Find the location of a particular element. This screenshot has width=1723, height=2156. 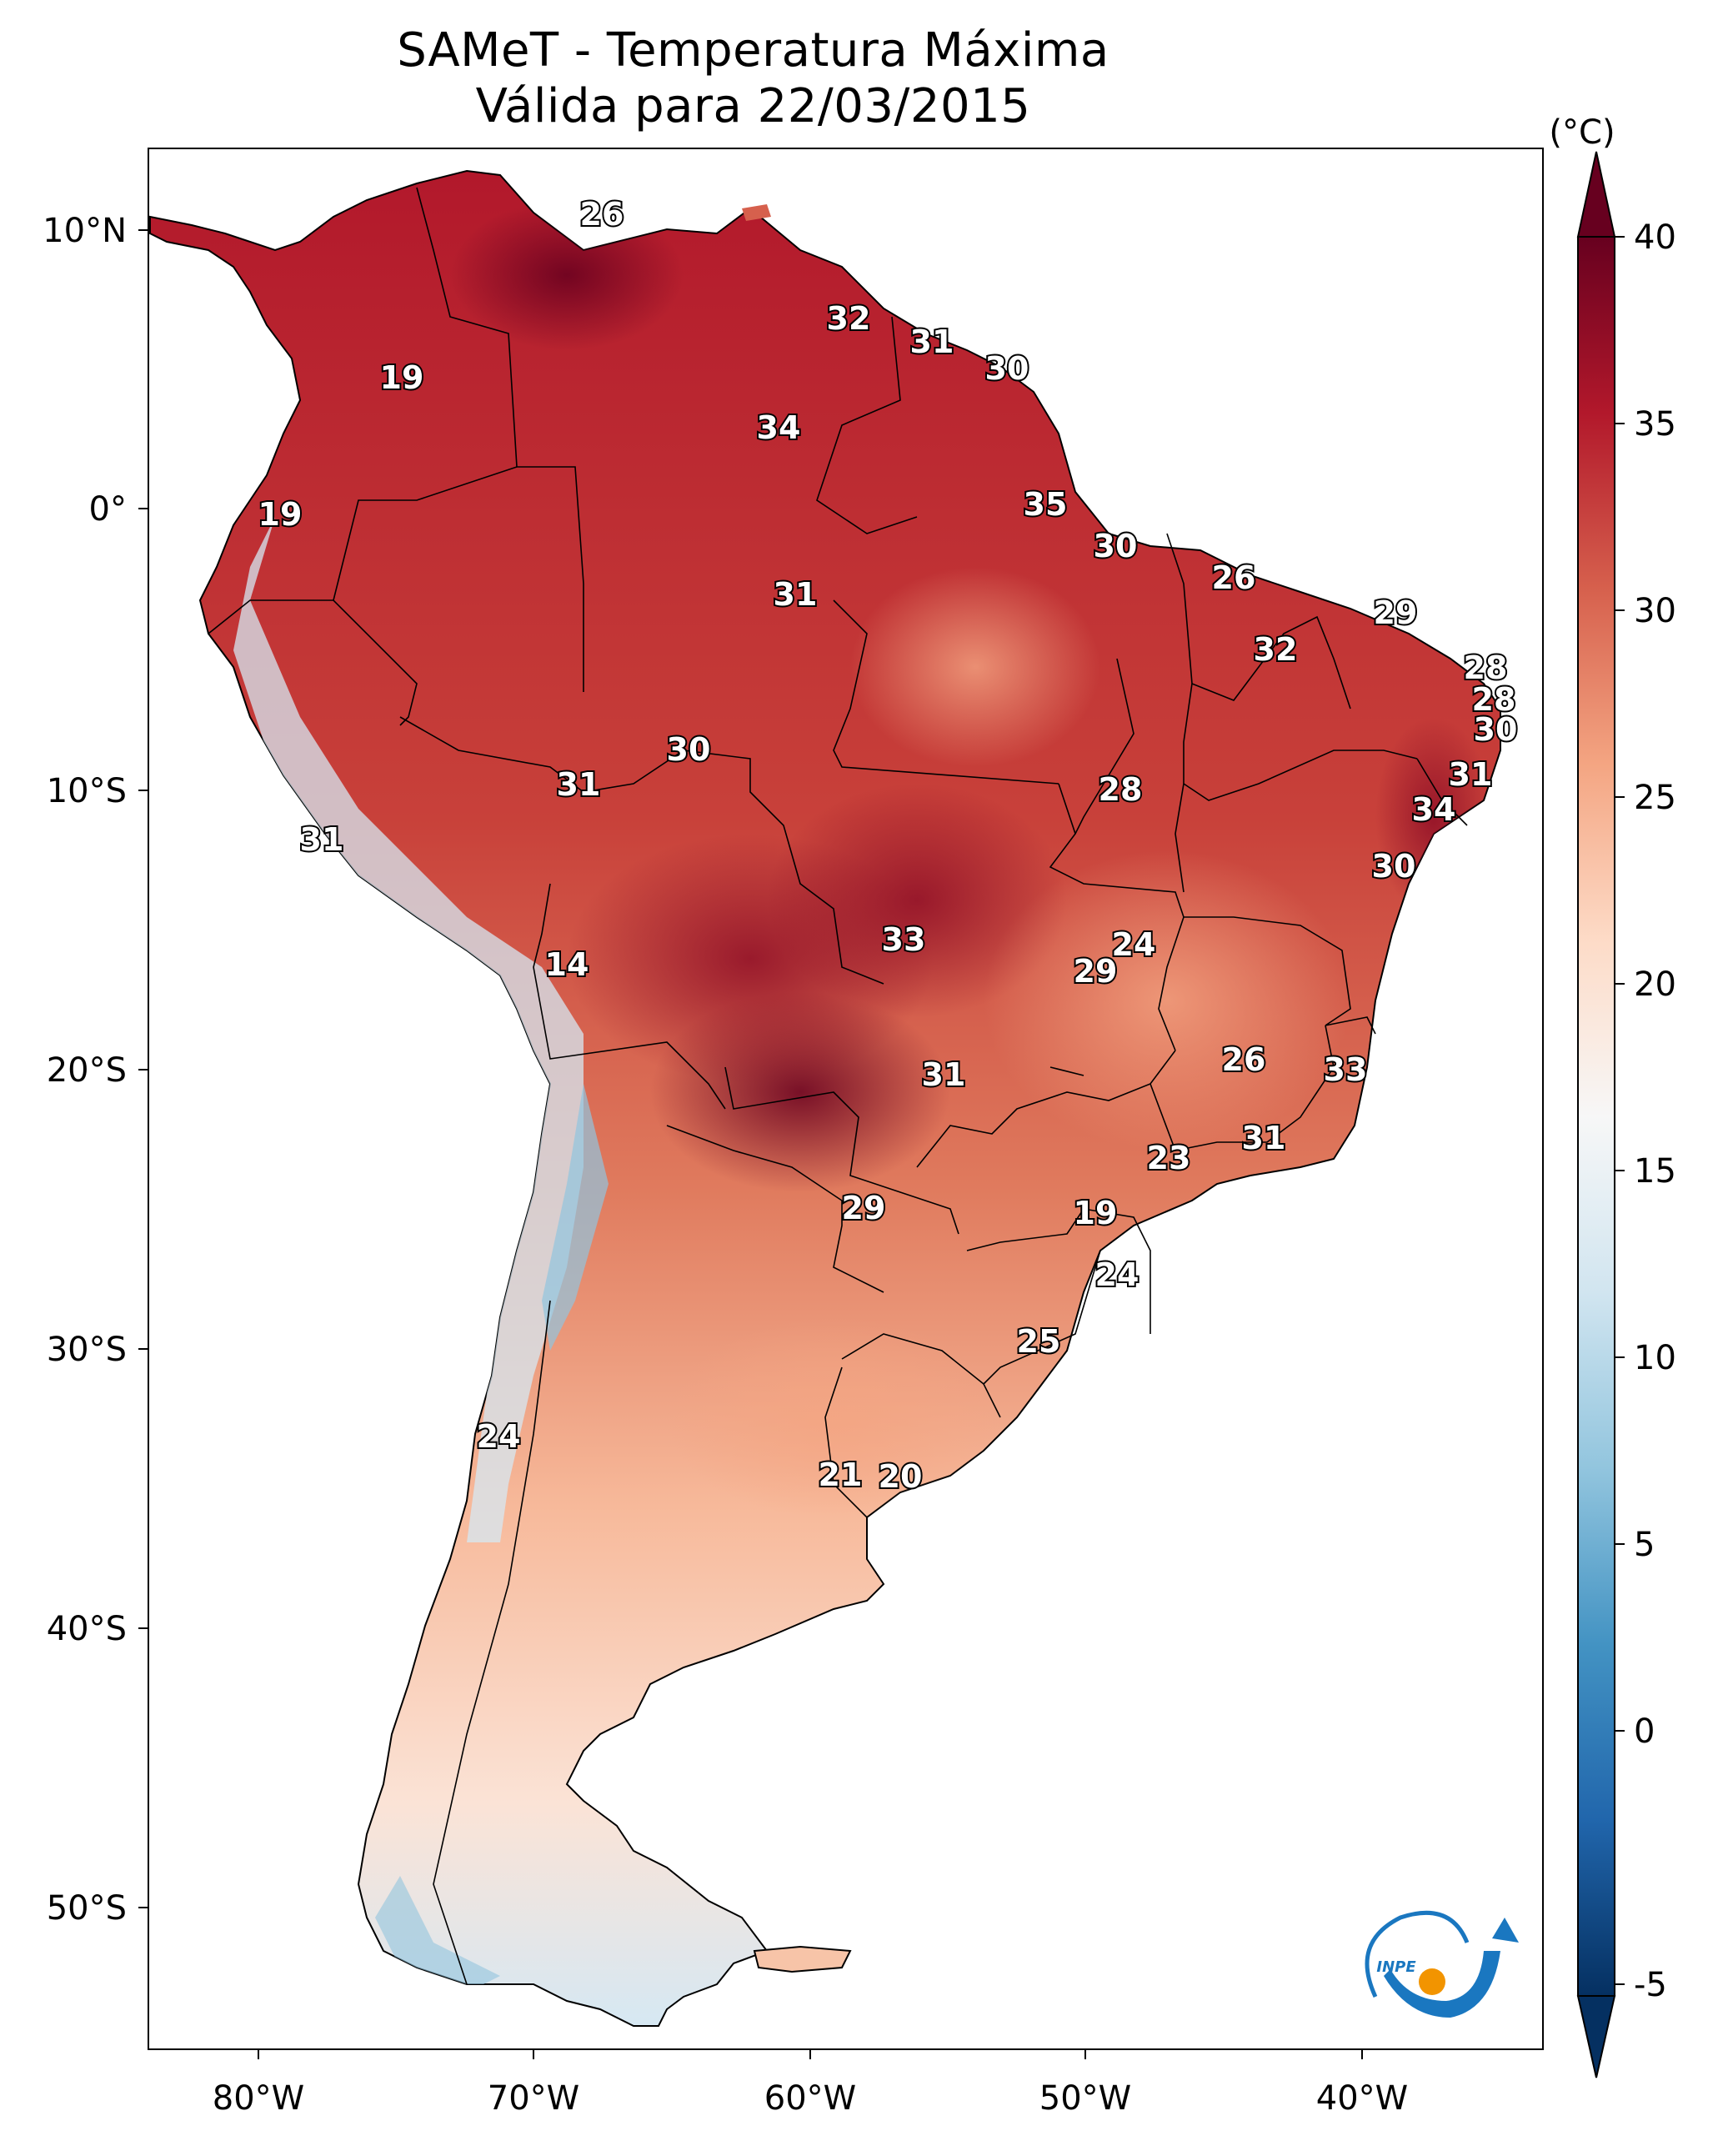

logo-swoosh is located at coordinates (1442, 1984).